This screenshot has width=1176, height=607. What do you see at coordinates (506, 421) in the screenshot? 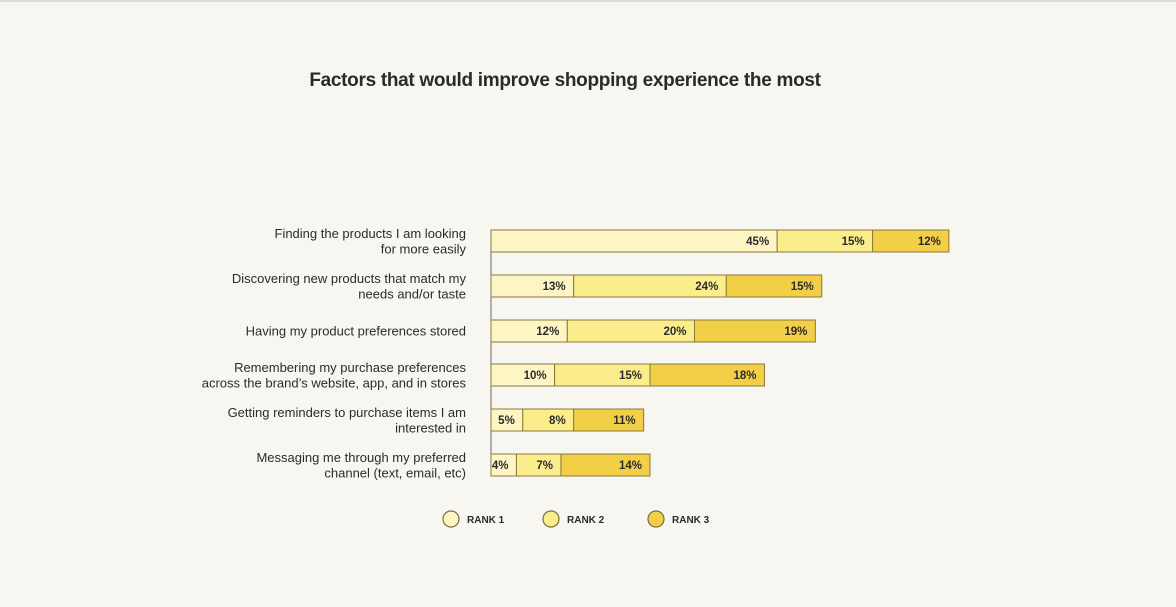
I see `data-label: 5%` at bounding box center [506, 421].